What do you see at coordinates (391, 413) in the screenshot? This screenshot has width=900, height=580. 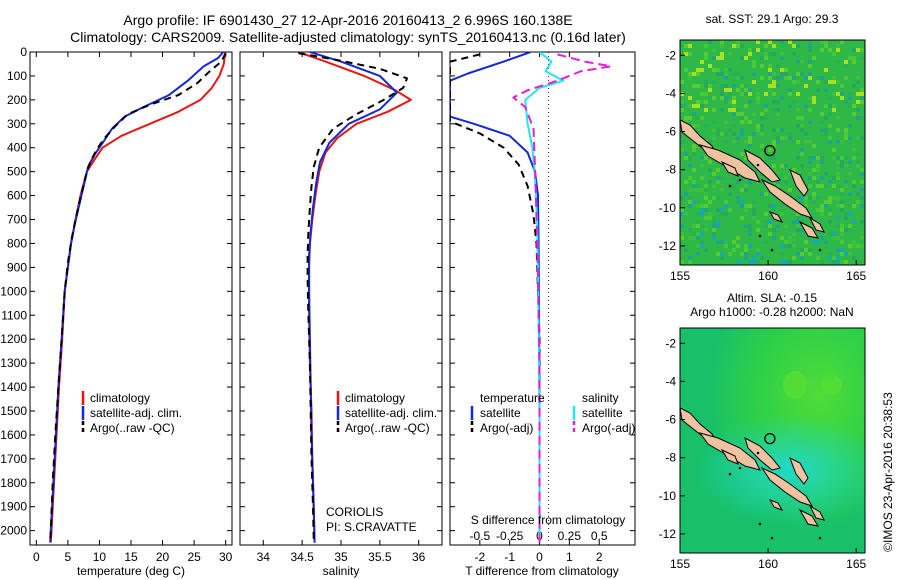 I see `legend-label-satellite: satellite-adj. clim.` at bounding box center [391, 413].